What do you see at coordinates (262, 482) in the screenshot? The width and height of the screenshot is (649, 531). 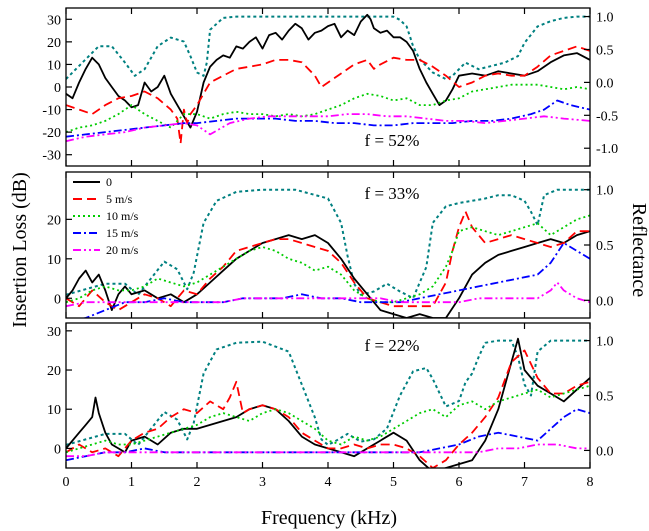 I see `x-tick-label: 3` at bounding box center [262, 482].